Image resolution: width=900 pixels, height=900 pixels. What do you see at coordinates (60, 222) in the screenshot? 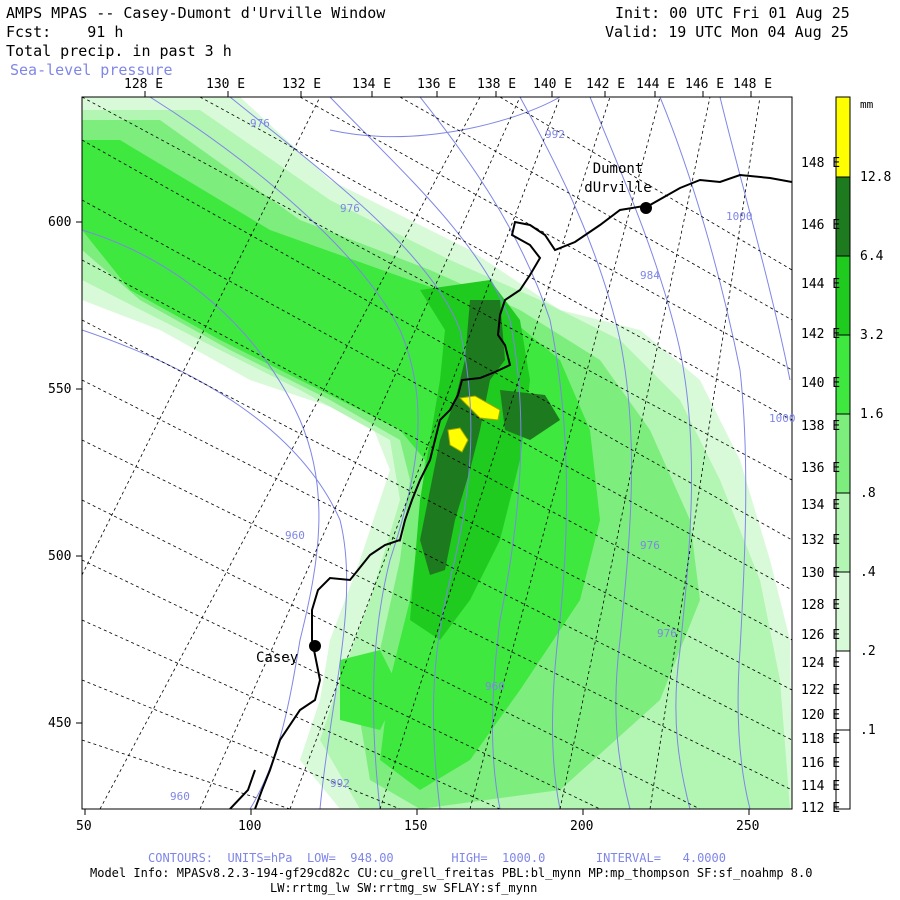
I see `left-axis-label: 600` at bounding box center [60, 222].